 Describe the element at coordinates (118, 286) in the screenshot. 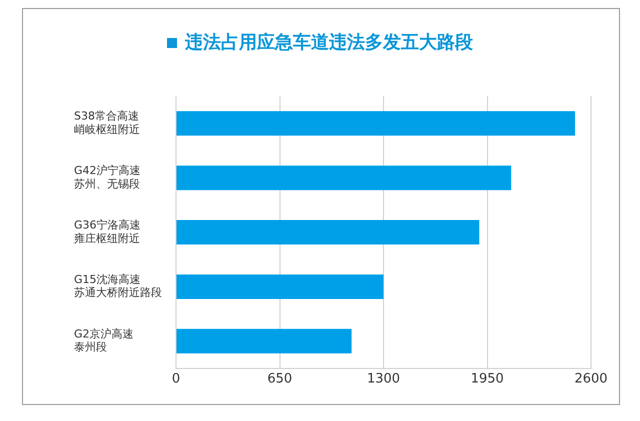

I see `y-tick-label: G15沈海高速苏通大桥附近路段` at that location.